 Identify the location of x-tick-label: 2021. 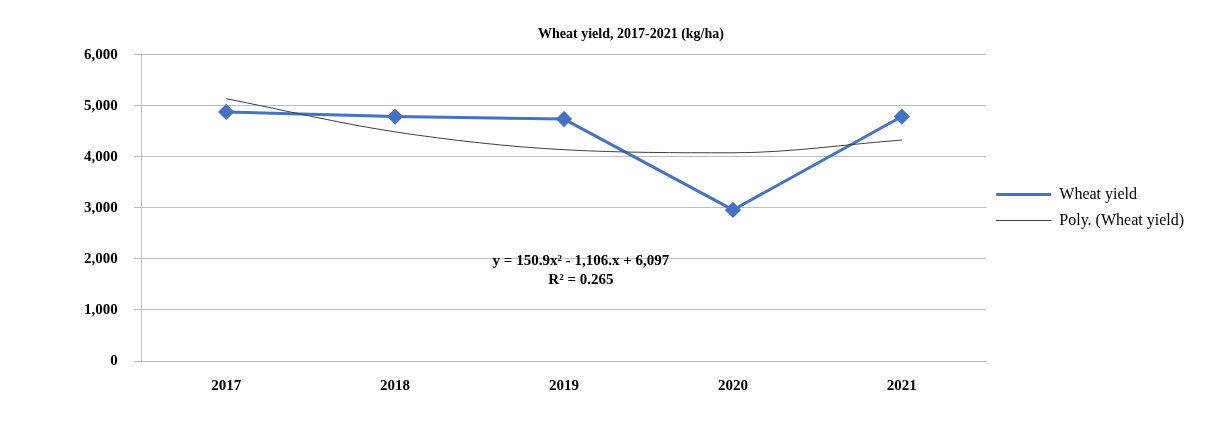
(901, 384).